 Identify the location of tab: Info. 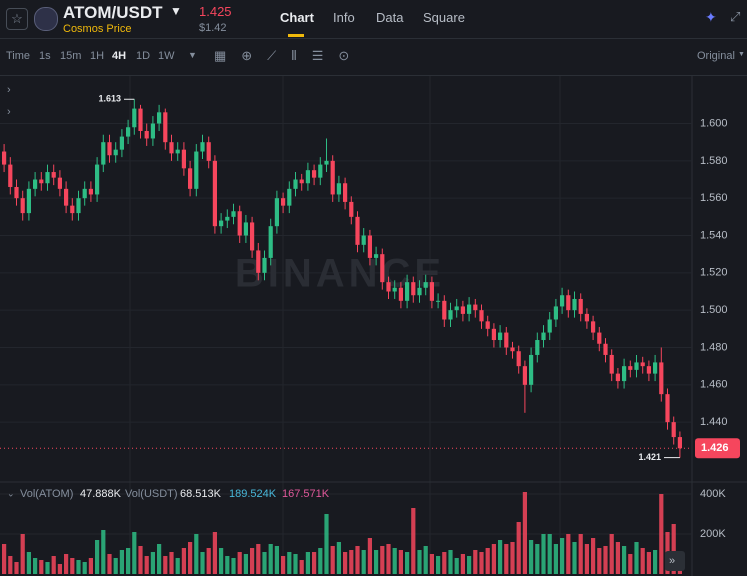
(344, 17).